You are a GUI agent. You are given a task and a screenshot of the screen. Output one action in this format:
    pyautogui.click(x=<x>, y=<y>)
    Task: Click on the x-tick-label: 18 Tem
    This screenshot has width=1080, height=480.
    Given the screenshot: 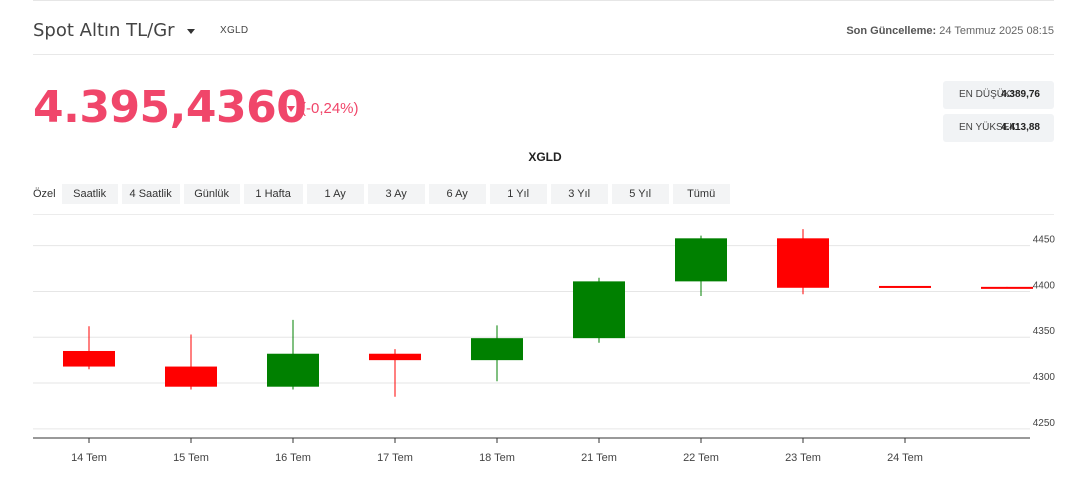 What is the action you would take?
    pyautogui.click(x=497, y=458)
    